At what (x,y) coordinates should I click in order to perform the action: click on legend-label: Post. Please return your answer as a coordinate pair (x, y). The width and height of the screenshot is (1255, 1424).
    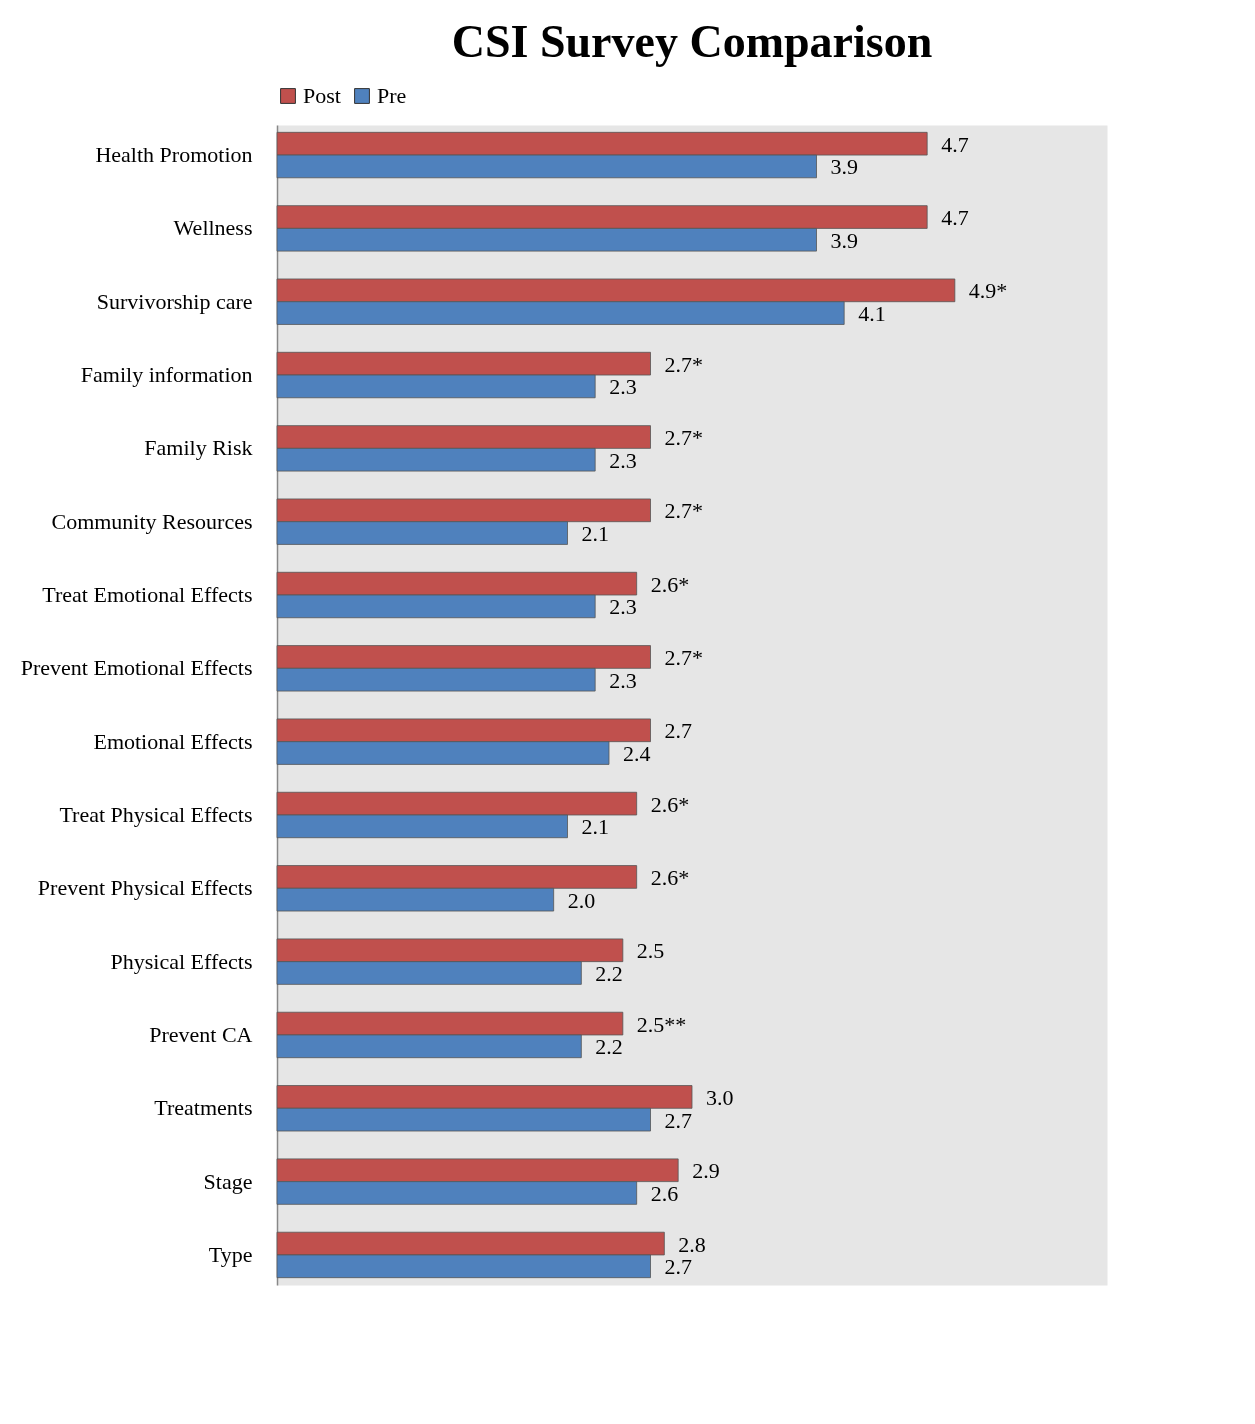
    Looking at the image, I should click on (322, 95).